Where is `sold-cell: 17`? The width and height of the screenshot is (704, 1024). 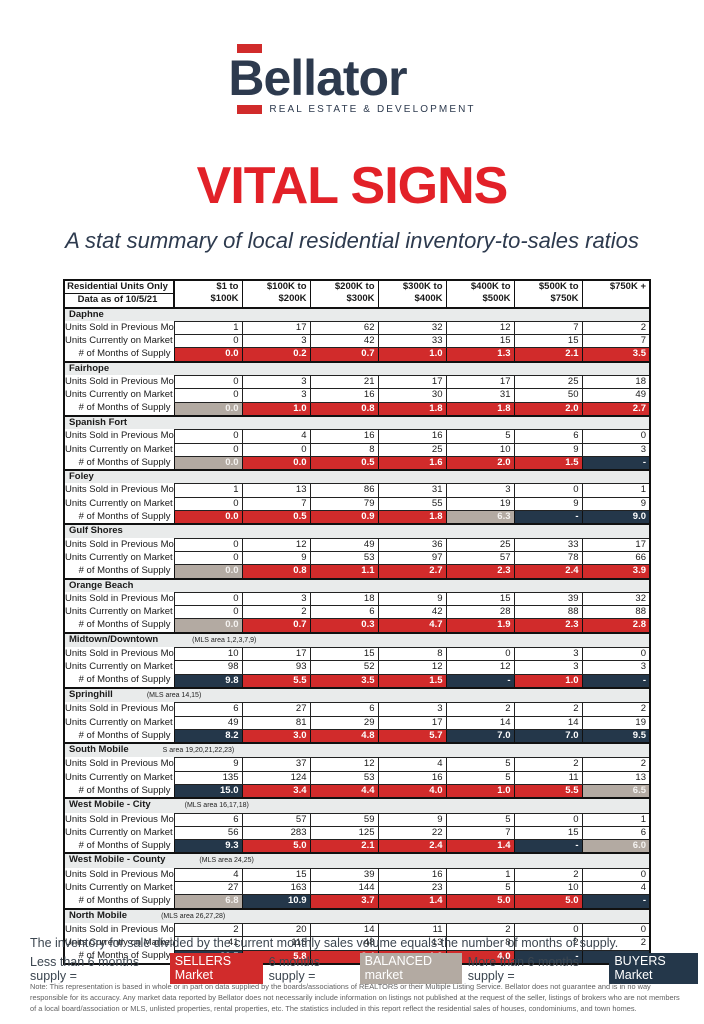
sold-cell: 17 is located at coordinates (480, 382).